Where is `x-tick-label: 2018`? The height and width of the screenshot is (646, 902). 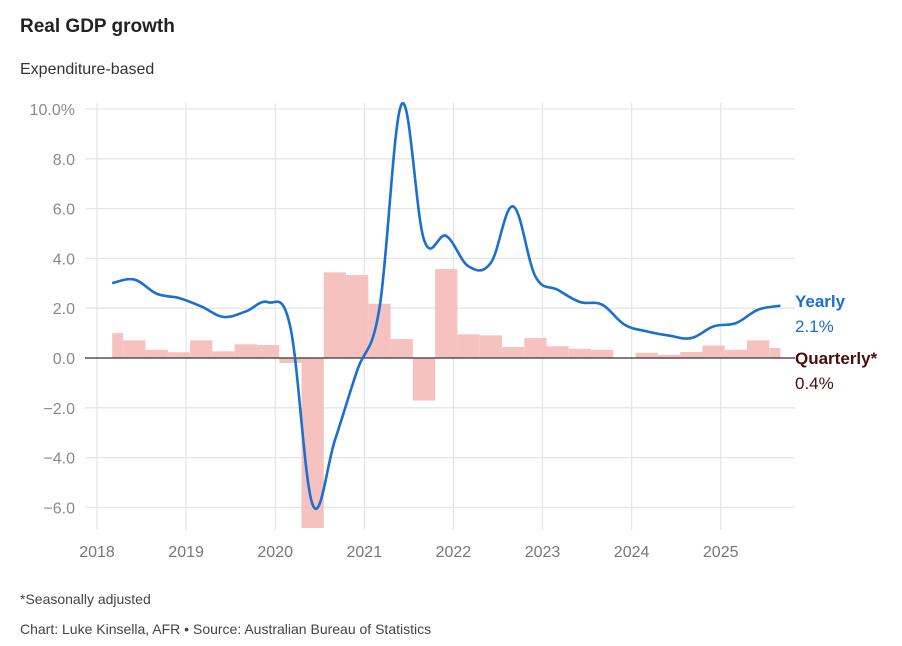
x-tick-label: 2018 is located at coordinates (97, 552).